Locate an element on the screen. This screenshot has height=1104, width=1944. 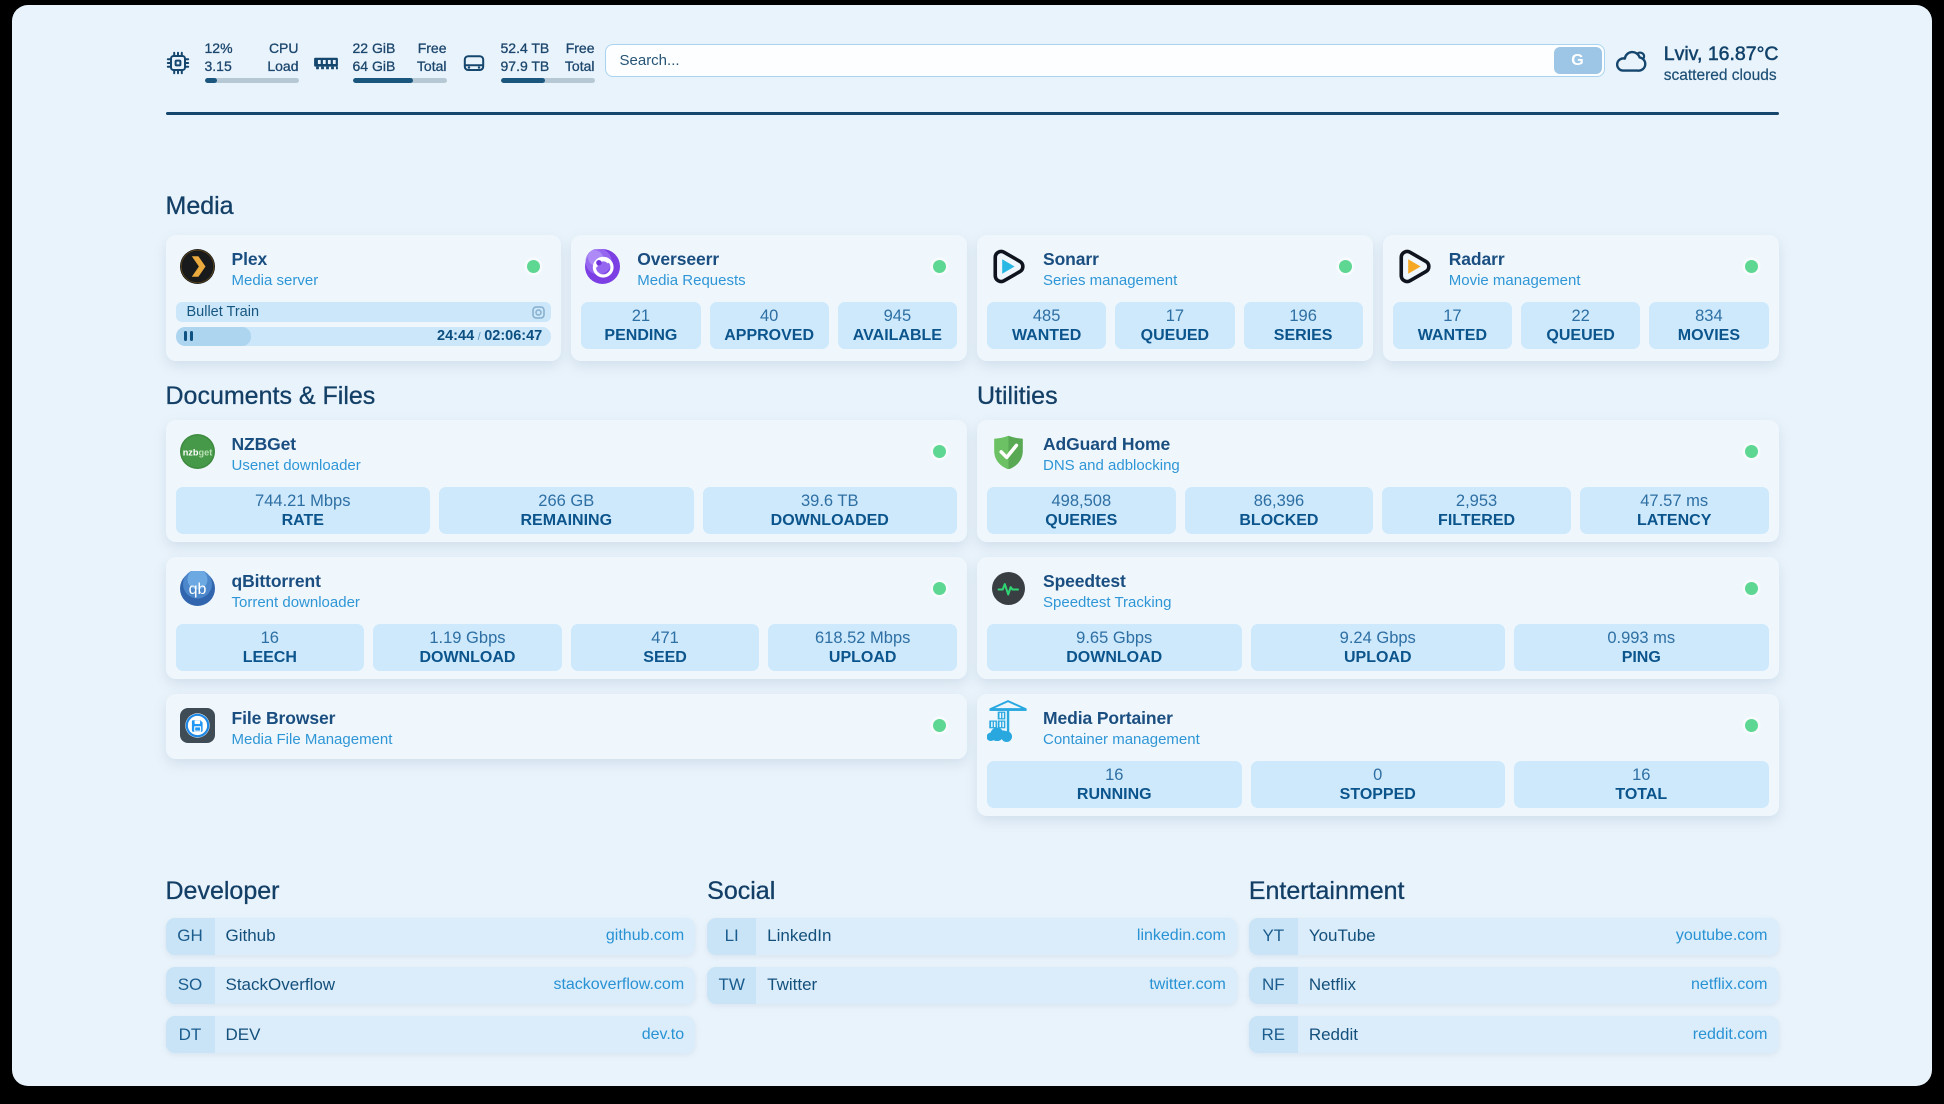
service-subtitle: Media Requests is located at coordinates (691, 280).